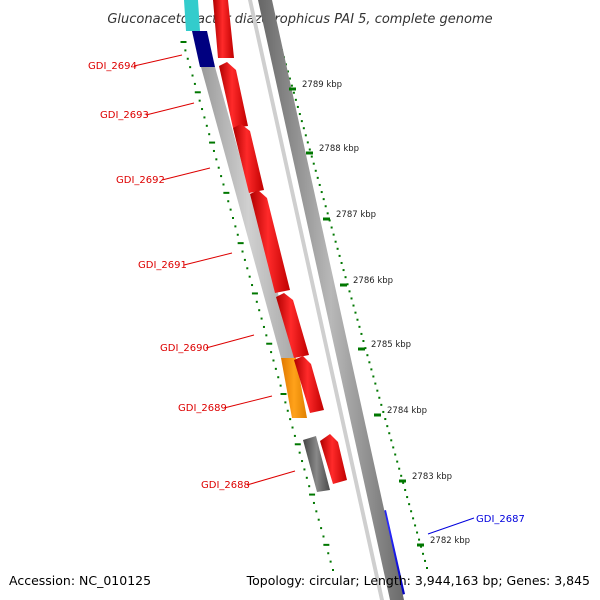 The height and width of the screenshot is (600, 600). Describe the element at coordinates (225, 485) in the screenshot. I see `gene-label-gdi-2688: GDI_2688` at that location.